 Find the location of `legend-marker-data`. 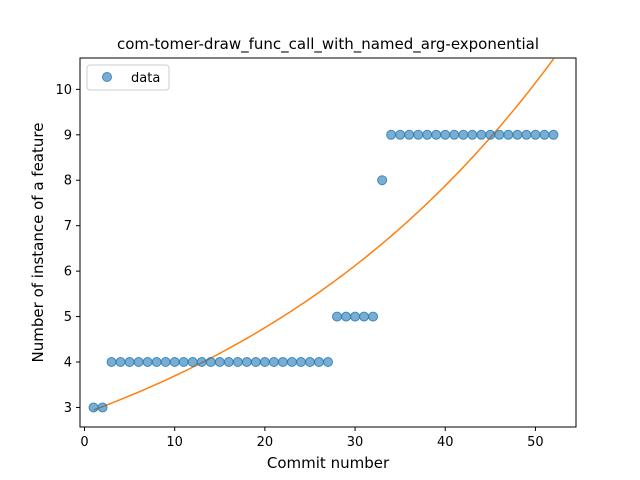

legend-marker-data is located at coordinates (107, 77).